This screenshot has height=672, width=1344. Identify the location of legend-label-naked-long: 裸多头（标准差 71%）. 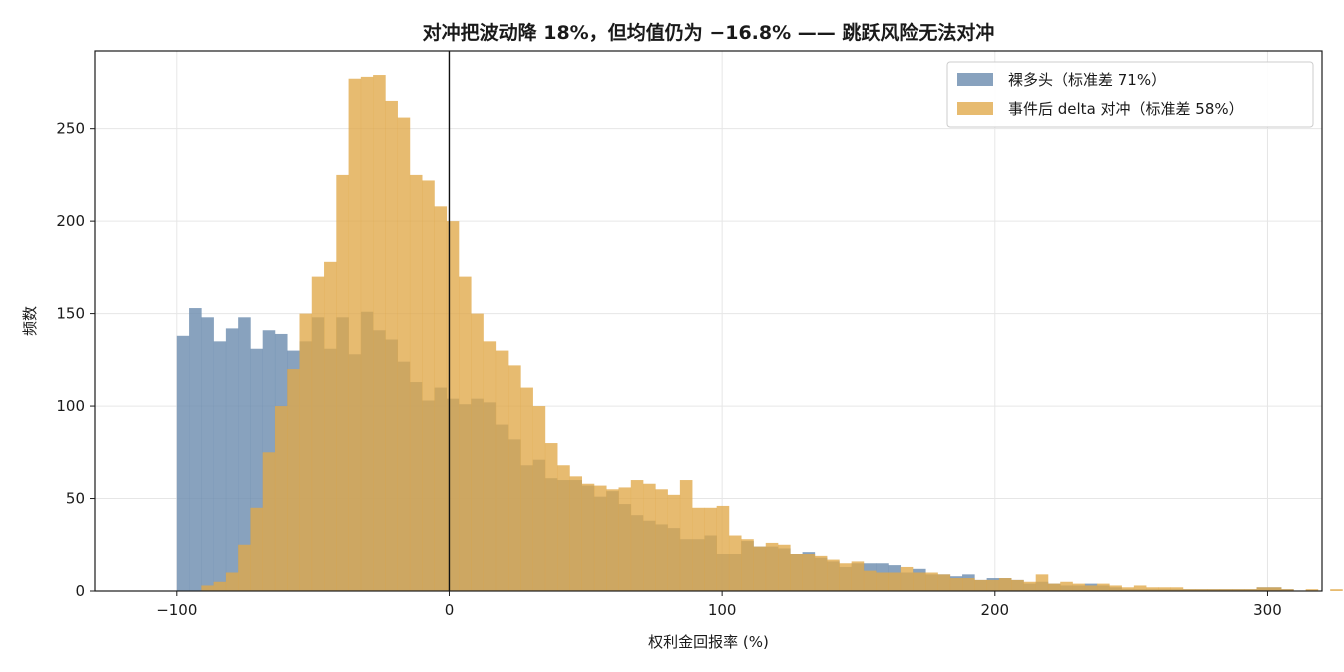
(1087, 80).